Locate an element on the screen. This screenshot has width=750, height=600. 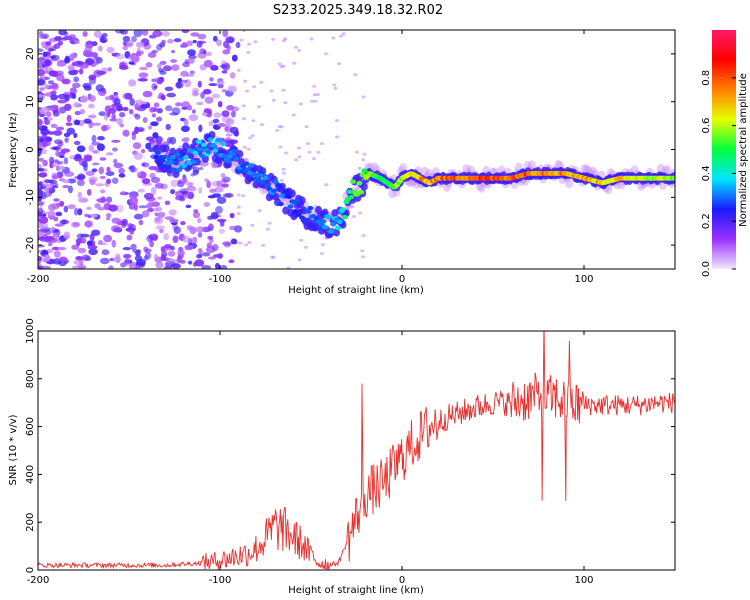
y-tick-label: 20 is located at coordinates (30, 54).